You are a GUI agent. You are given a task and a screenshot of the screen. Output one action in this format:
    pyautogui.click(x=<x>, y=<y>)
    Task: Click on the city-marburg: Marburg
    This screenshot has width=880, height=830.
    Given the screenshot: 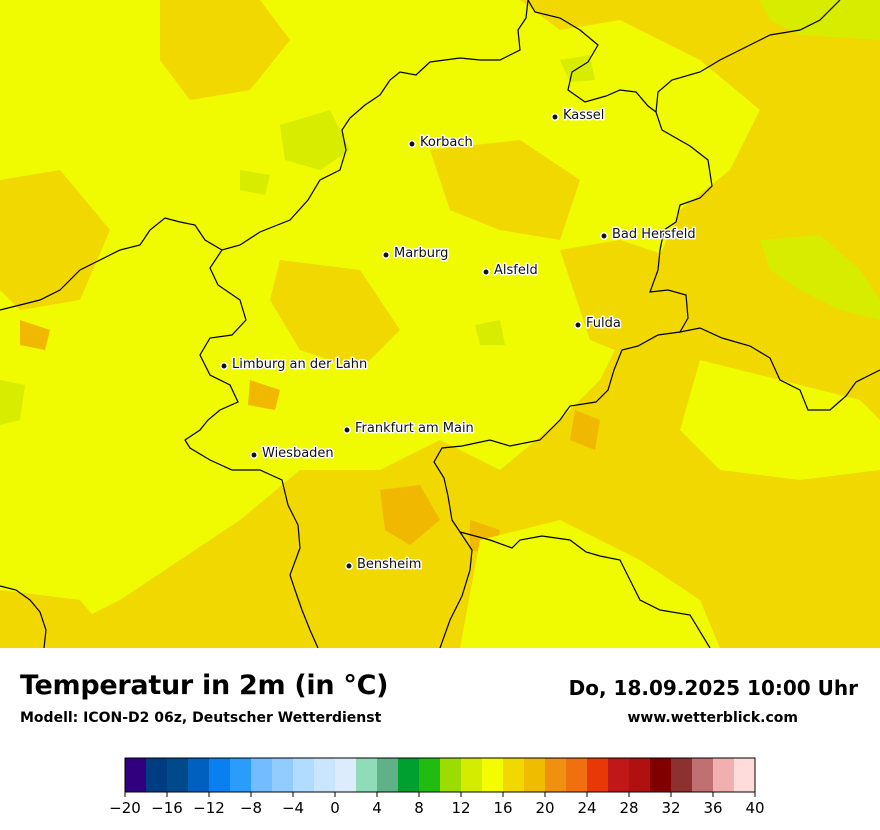 What is the action you would take?
    pyautogui.click(x=416, y=254)
    